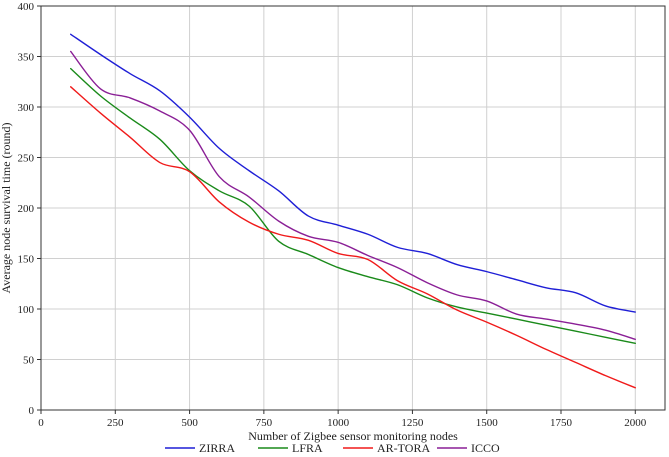 This screenshot has height=457, width=669. I want to click on y-tick-label: 250, so click(26, 159).